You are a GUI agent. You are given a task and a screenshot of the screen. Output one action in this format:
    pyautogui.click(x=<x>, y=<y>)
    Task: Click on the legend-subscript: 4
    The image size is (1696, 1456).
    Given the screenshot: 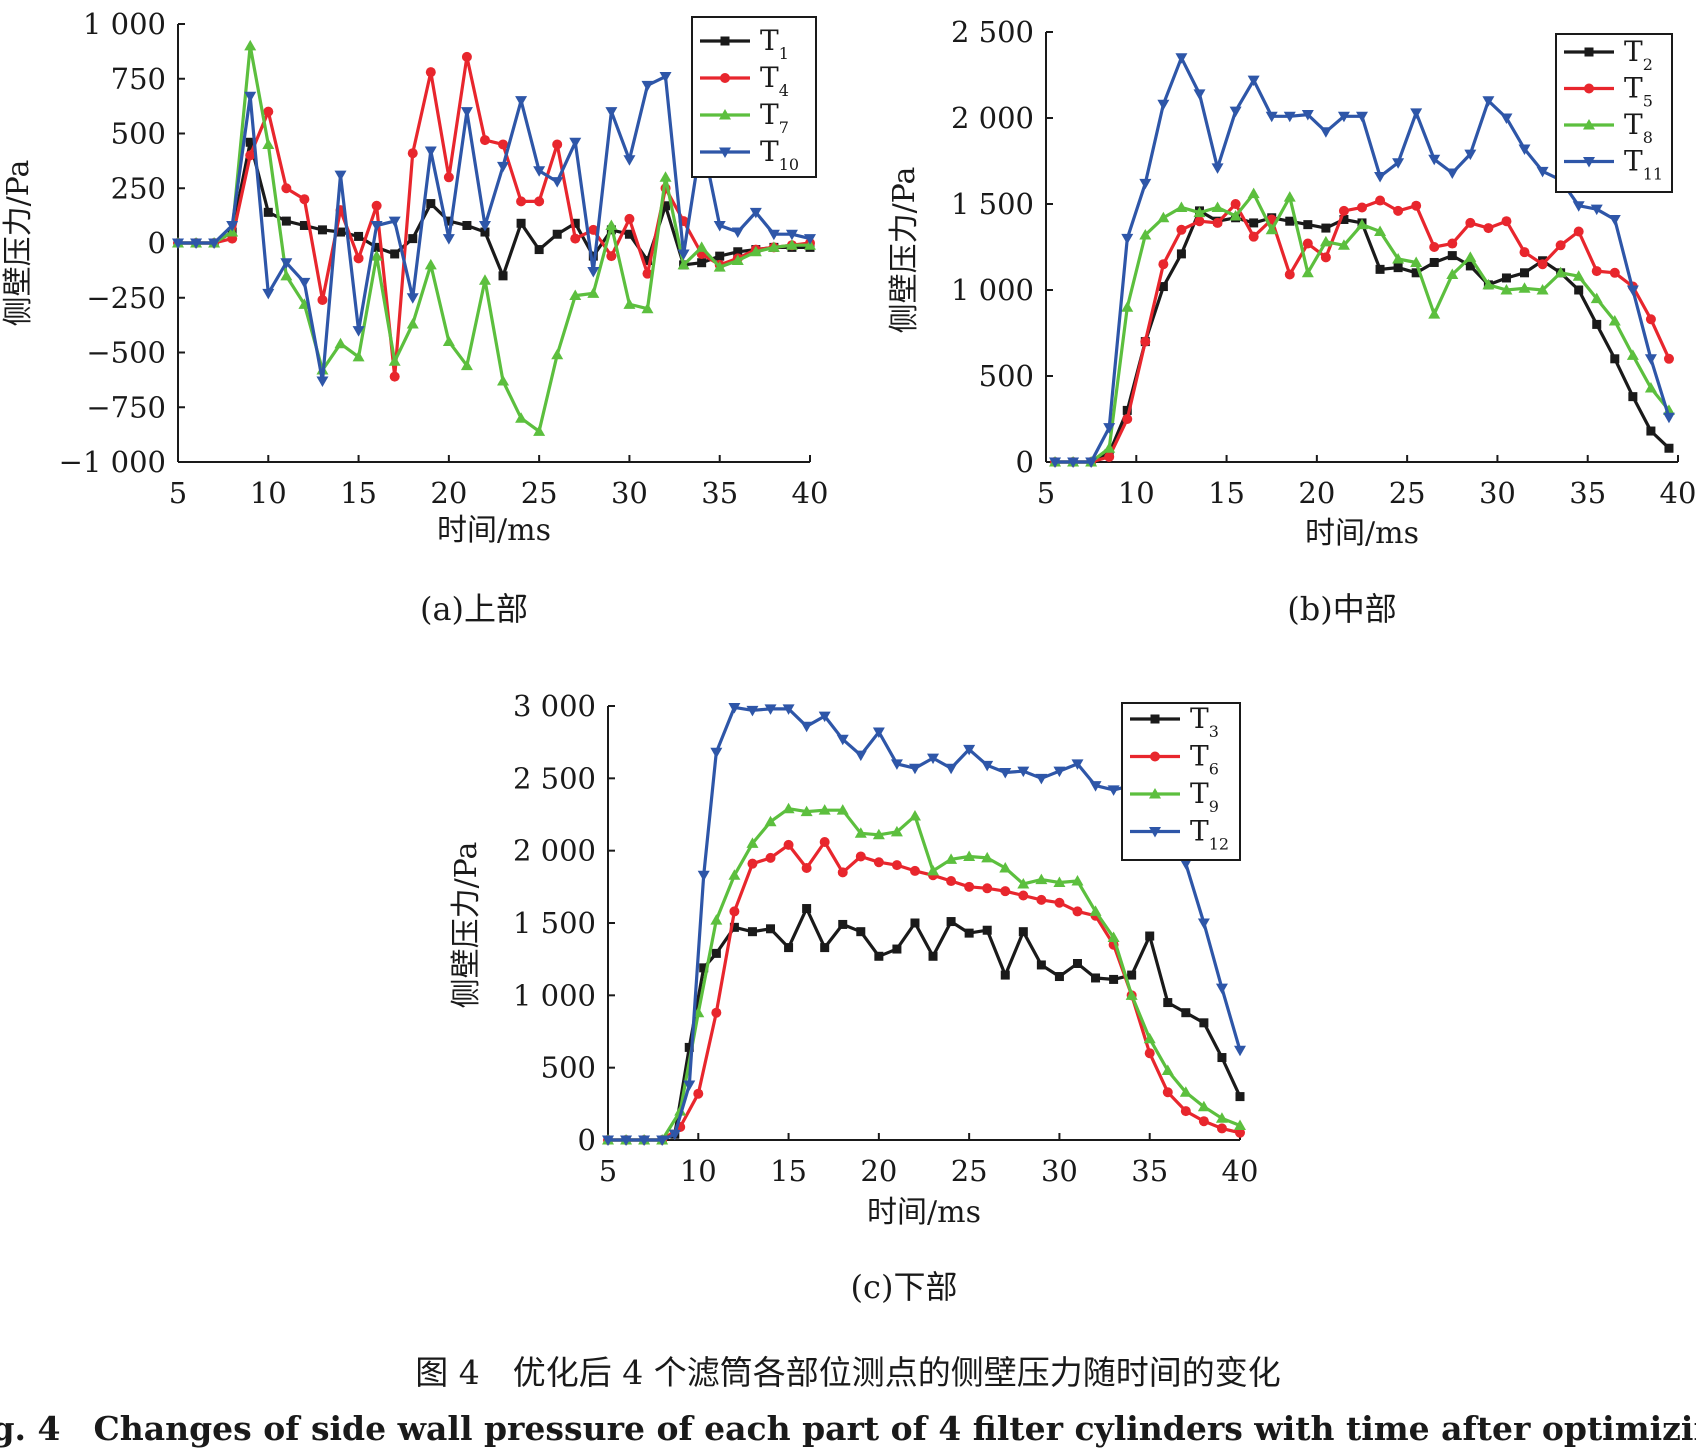 What is the action you would take?
    pyautogui.click(x=784, y=90)
    